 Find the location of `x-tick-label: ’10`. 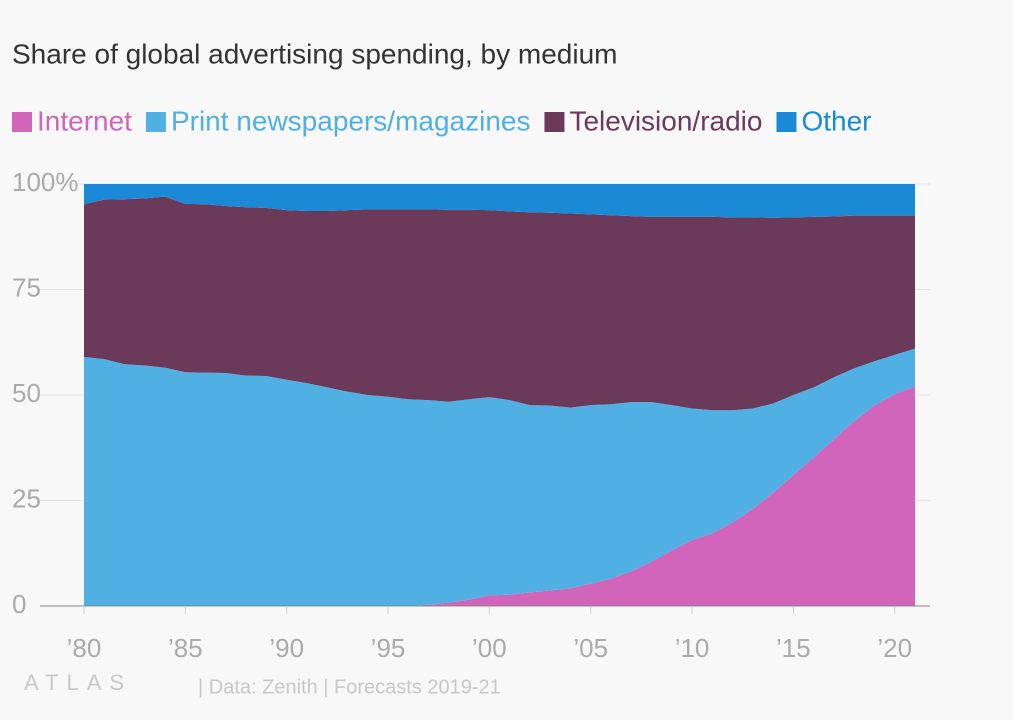

x-tick-label: ’10 is located at coordinates (692, 648).